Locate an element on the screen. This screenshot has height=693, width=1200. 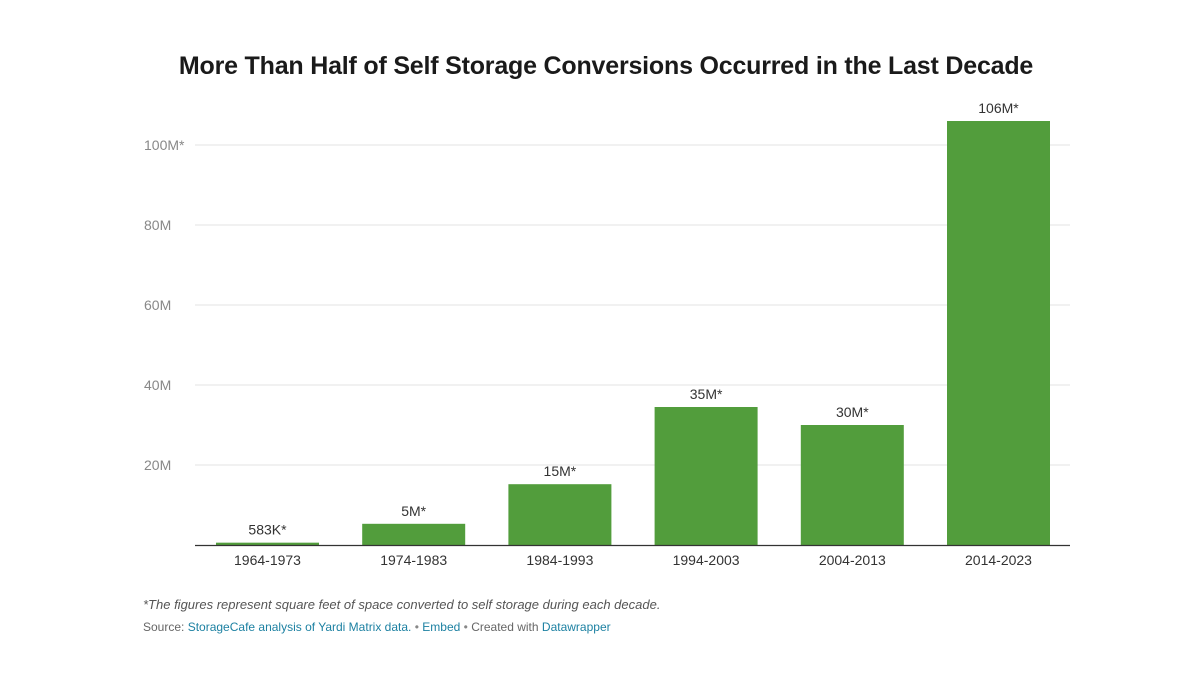
y-tick-label: 20M is located at coordinates (157, 465).